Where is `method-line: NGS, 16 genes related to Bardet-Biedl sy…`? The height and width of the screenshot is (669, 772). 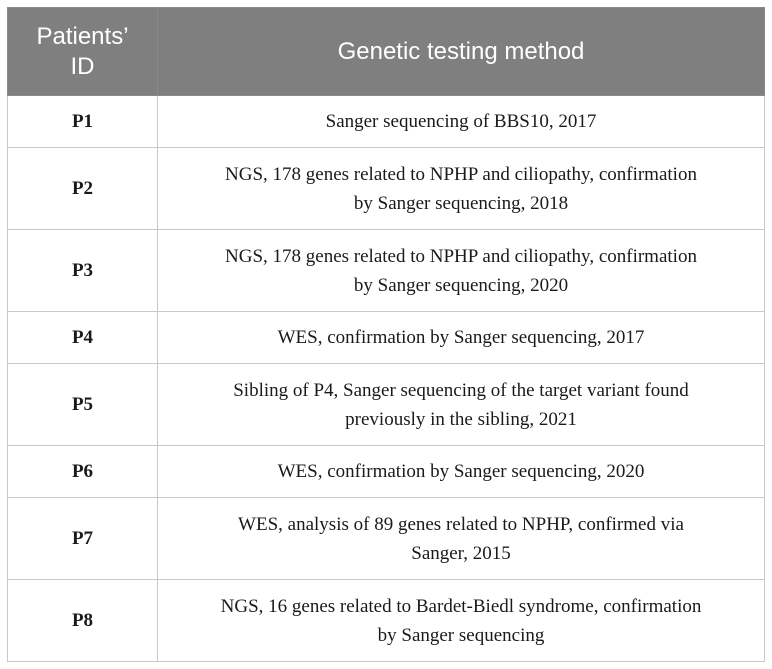 method-line: NGS, 16 genes related to Bardet-Biedl sy… is located at coordinates (461, 606).